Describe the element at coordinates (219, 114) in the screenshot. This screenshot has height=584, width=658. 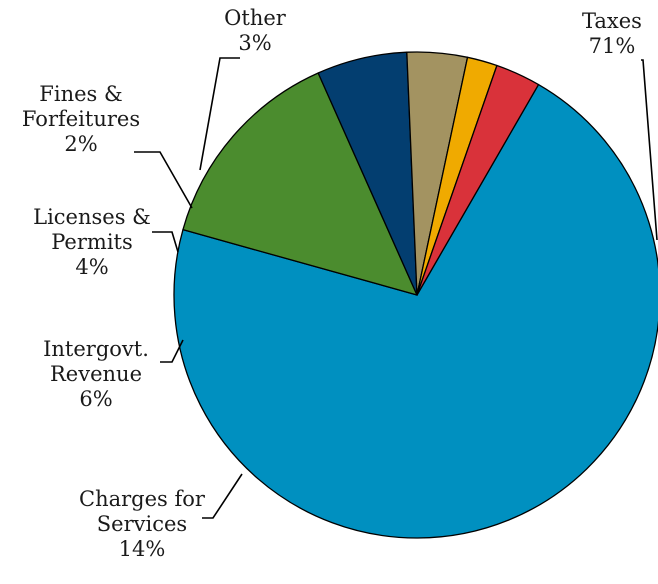
I see `leader-line-other` at that location.